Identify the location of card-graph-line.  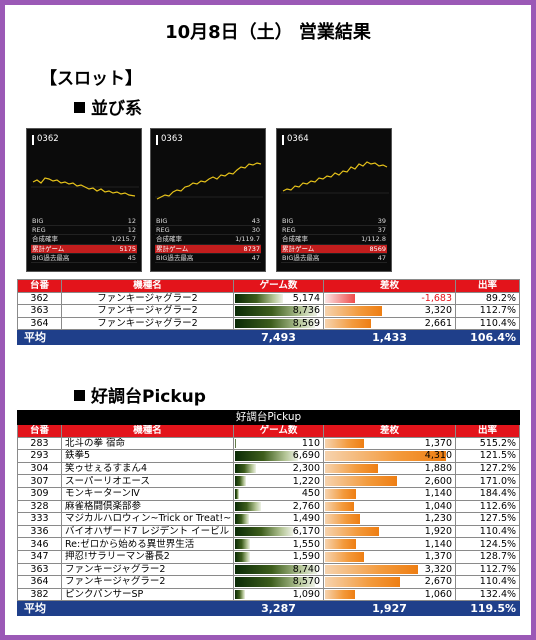
(84, 187).